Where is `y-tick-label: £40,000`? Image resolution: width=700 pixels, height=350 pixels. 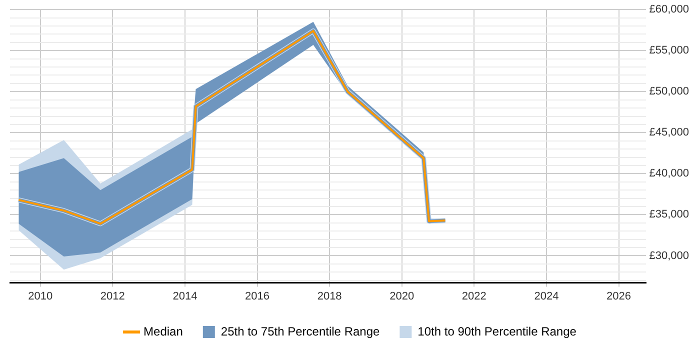
y-tick-label: £40,000 is located at coordinates (669, 174).